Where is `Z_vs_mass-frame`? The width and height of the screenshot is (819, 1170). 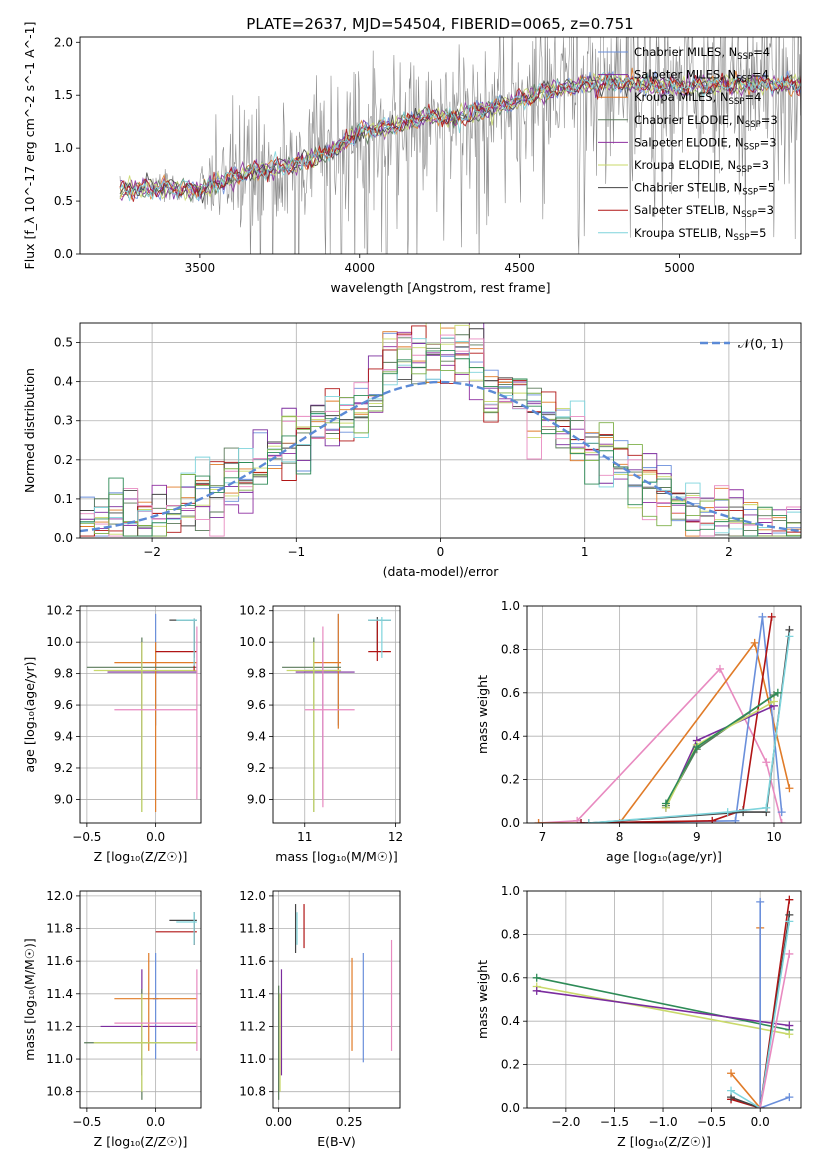 Z_vs_mass-frame is located at coordinates (140, 999).